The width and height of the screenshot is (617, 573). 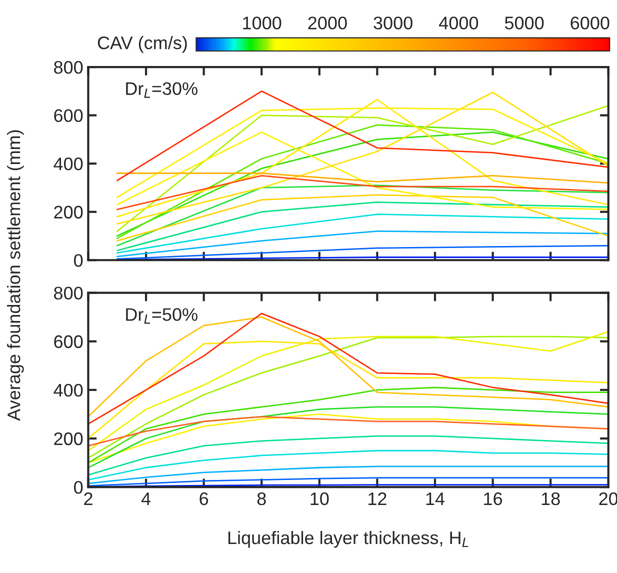 I want to click on annotation: Dr$_{L}$=30%, so click(x=162, y=90).